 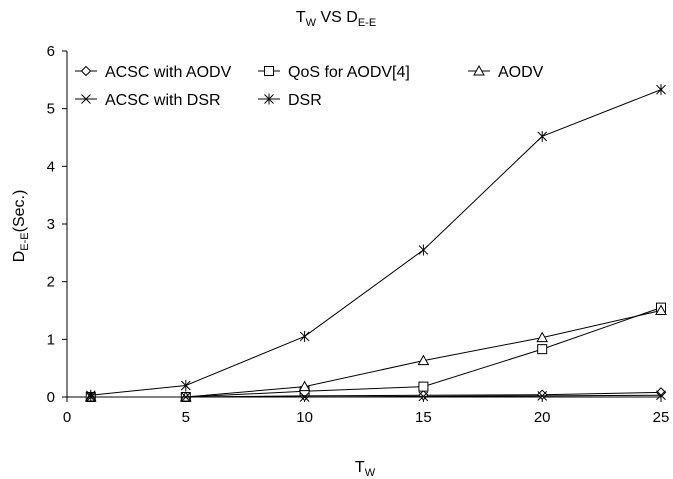 I want to click on legend-marker-square, so click(x=269, y=71).